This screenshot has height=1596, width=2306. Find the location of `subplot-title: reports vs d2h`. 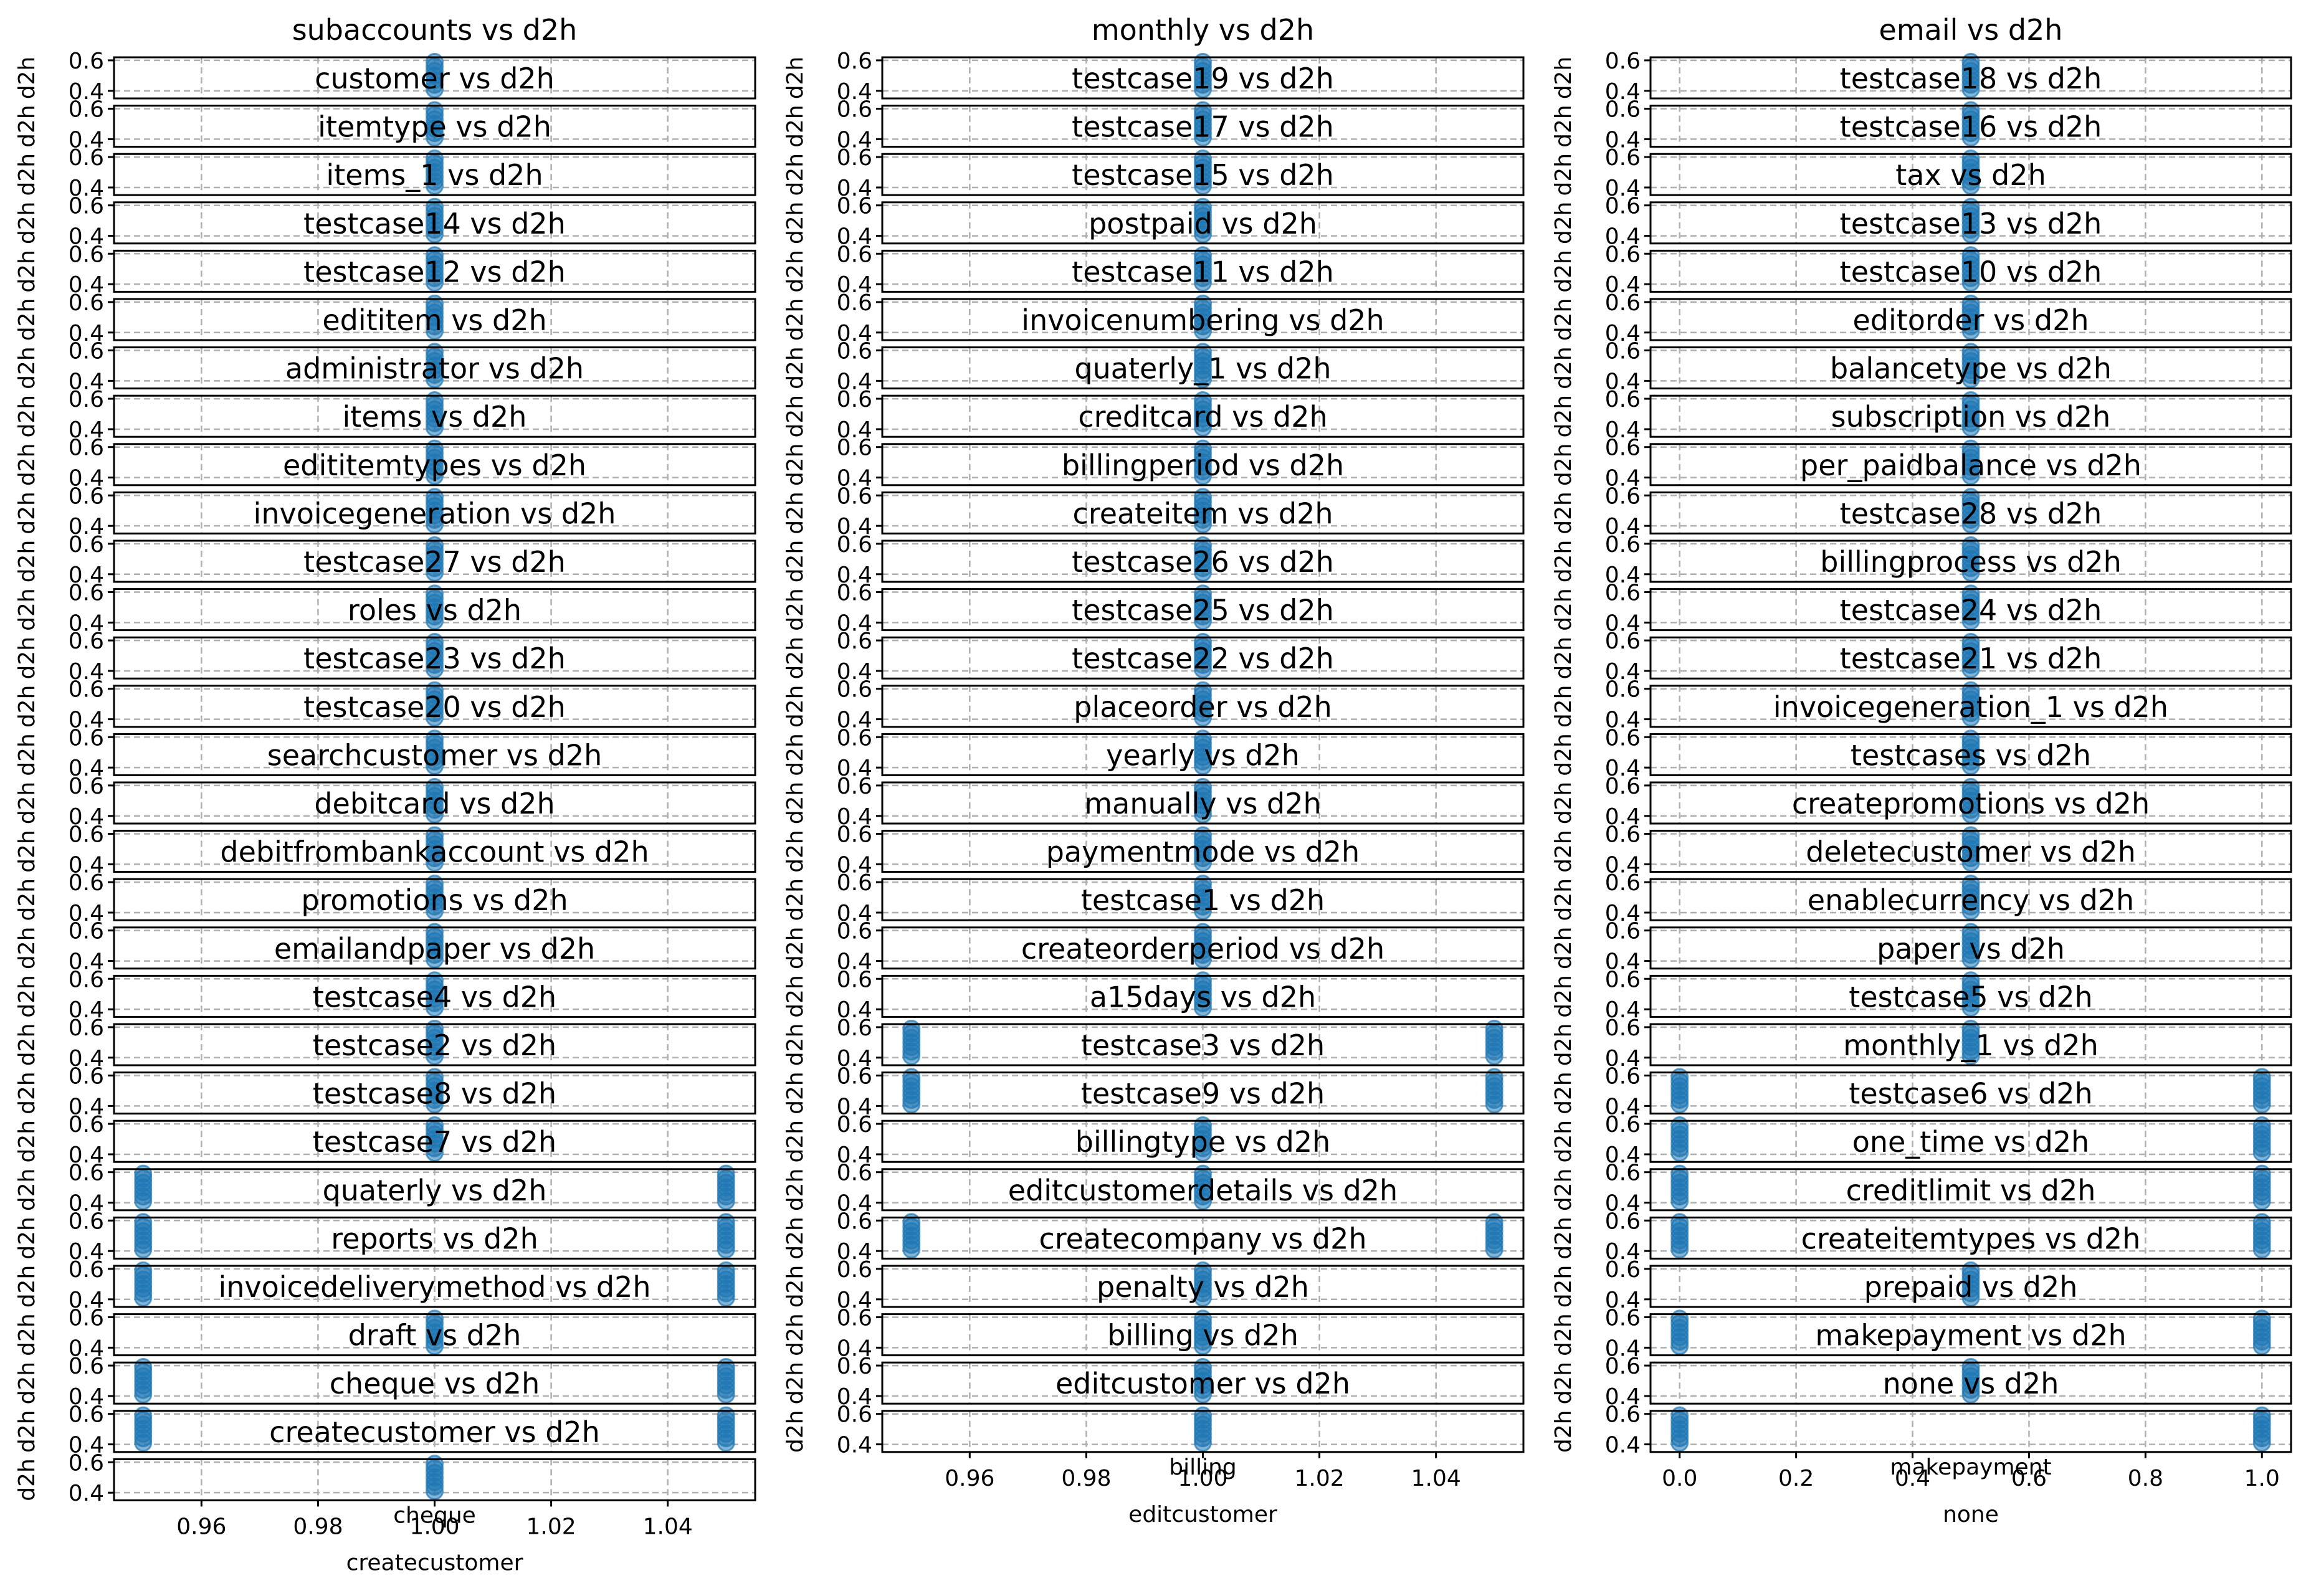

subplot-title: reports vs d2h is located at coordinates (434, 1238).